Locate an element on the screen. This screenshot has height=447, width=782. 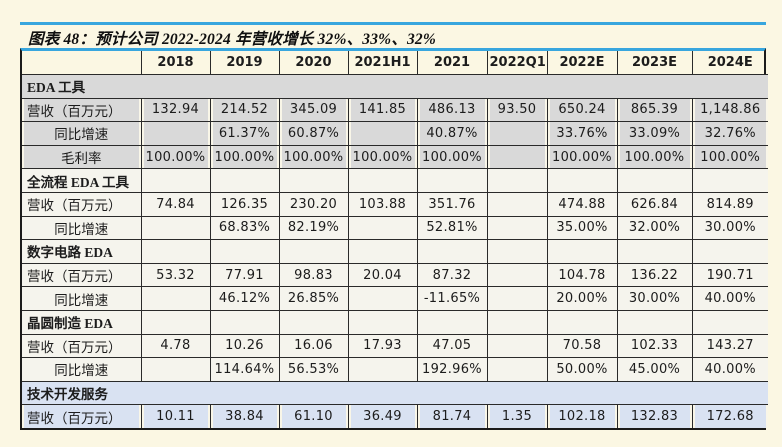
value-cell: 46.12% is located at coordinates (244, 298).